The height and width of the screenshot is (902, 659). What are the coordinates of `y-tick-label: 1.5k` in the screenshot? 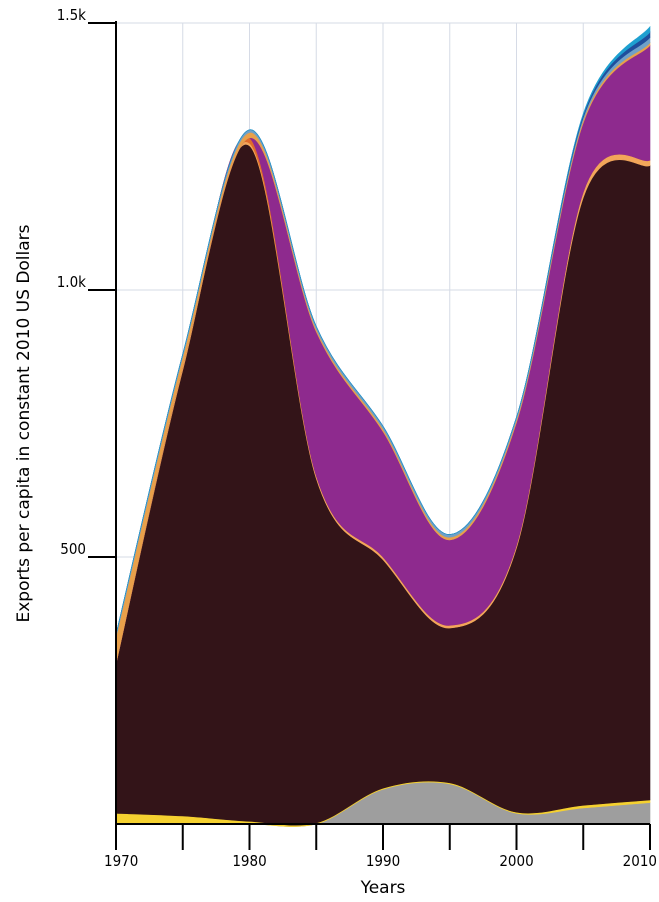 It's located at (71, 15).